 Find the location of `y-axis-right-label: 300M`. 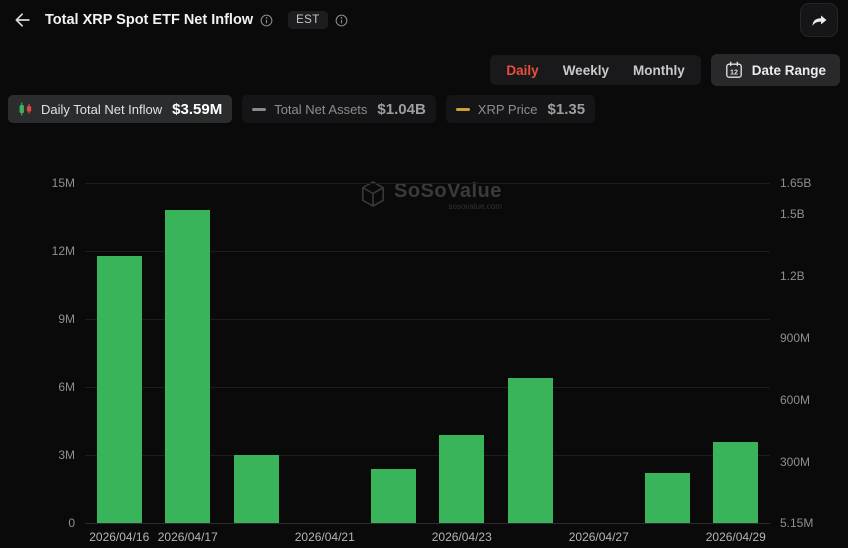

y-axis-right-label: 300M is located at coordinates (795, 462).